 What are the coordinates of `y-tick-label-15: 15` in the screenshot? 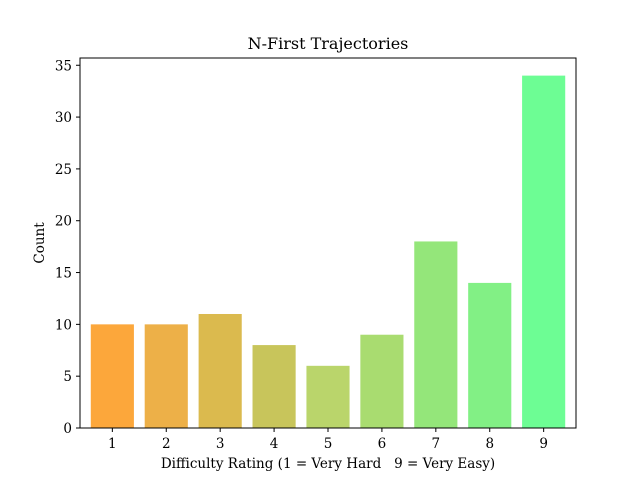 It's located at (63, 274).